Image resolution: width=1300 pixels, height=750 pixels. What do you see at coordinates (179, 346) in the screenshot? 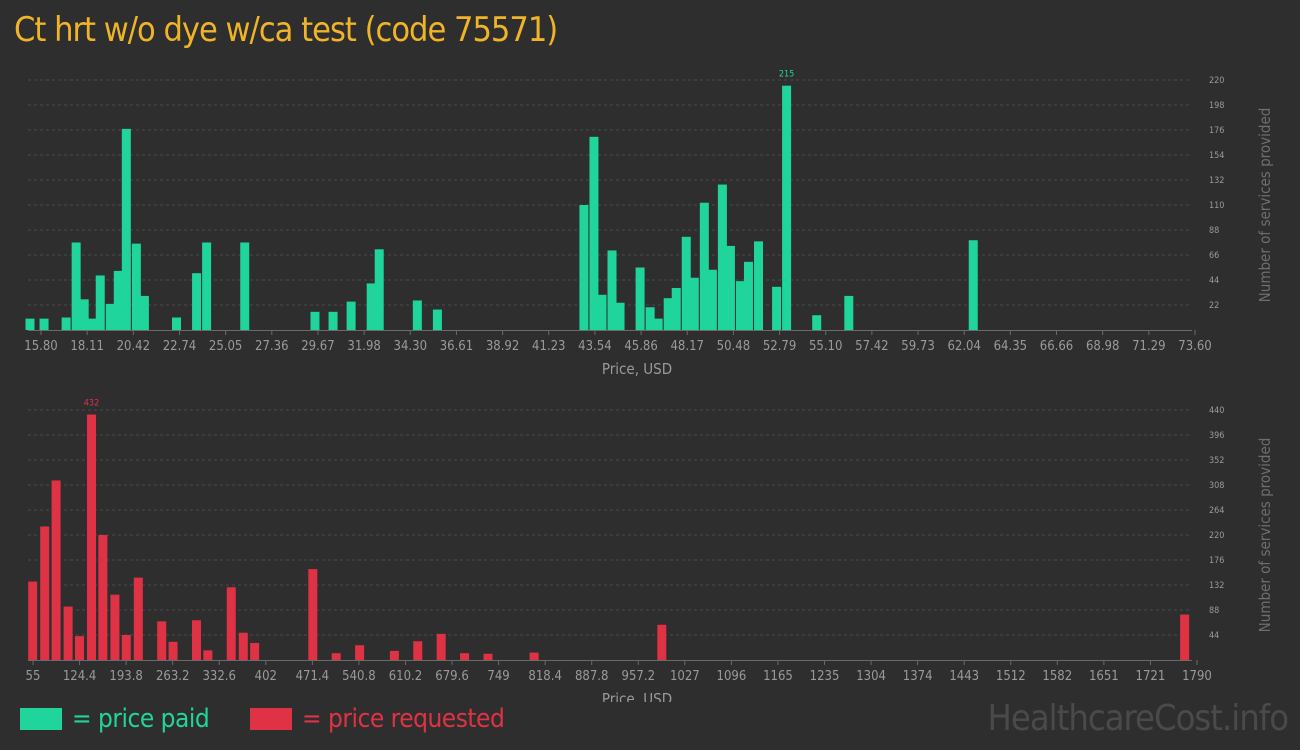
I see `x-tick-label: 22.74` at bounding box center [179, 346].